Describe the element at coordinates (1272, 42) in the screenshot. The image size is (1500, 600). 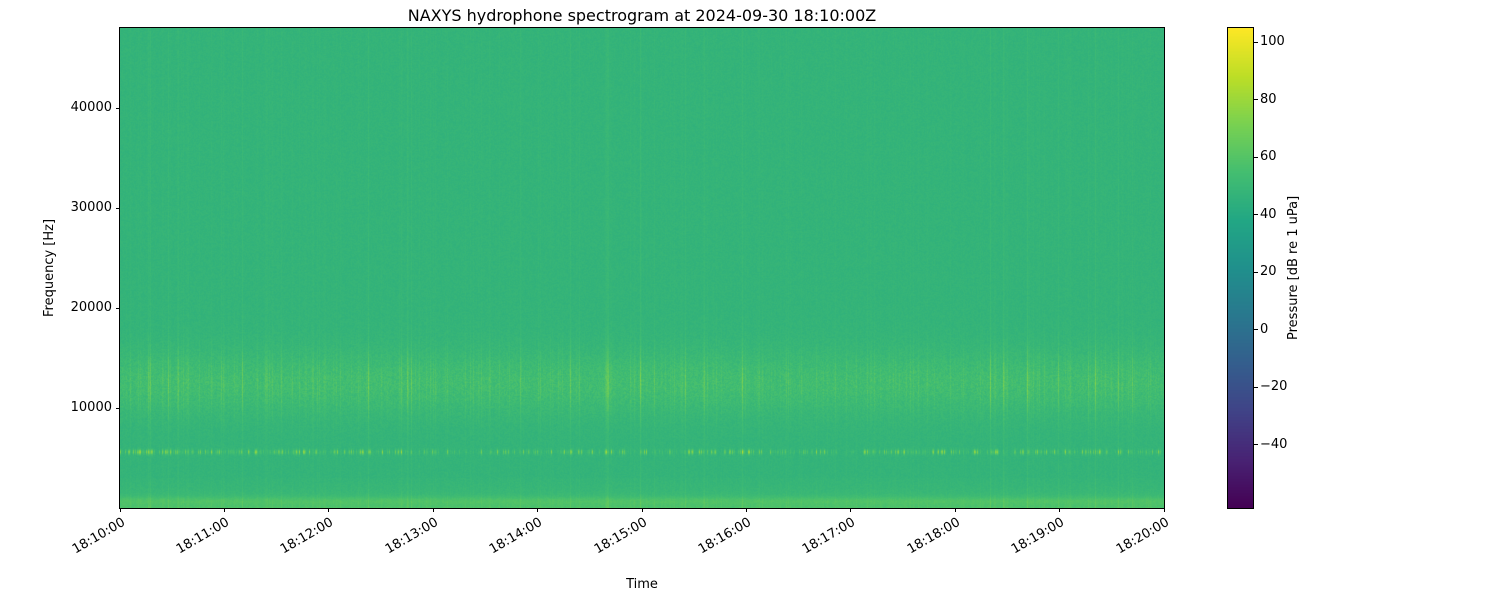
I see `colorbar-tick-label: 100` at that location.